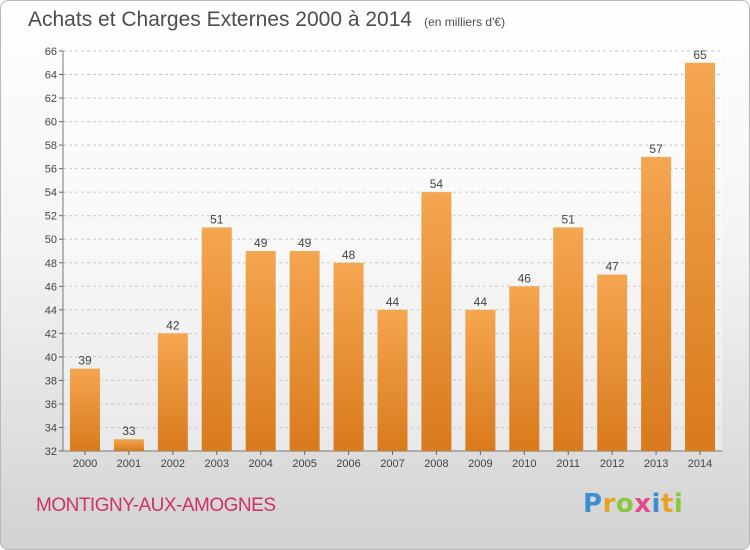 Image resolution: width=750 pixels, height=550 pixels. Describe the element at coordinates (51, 334) in the screenshot. I see `y-tick-label: 42` at that location.